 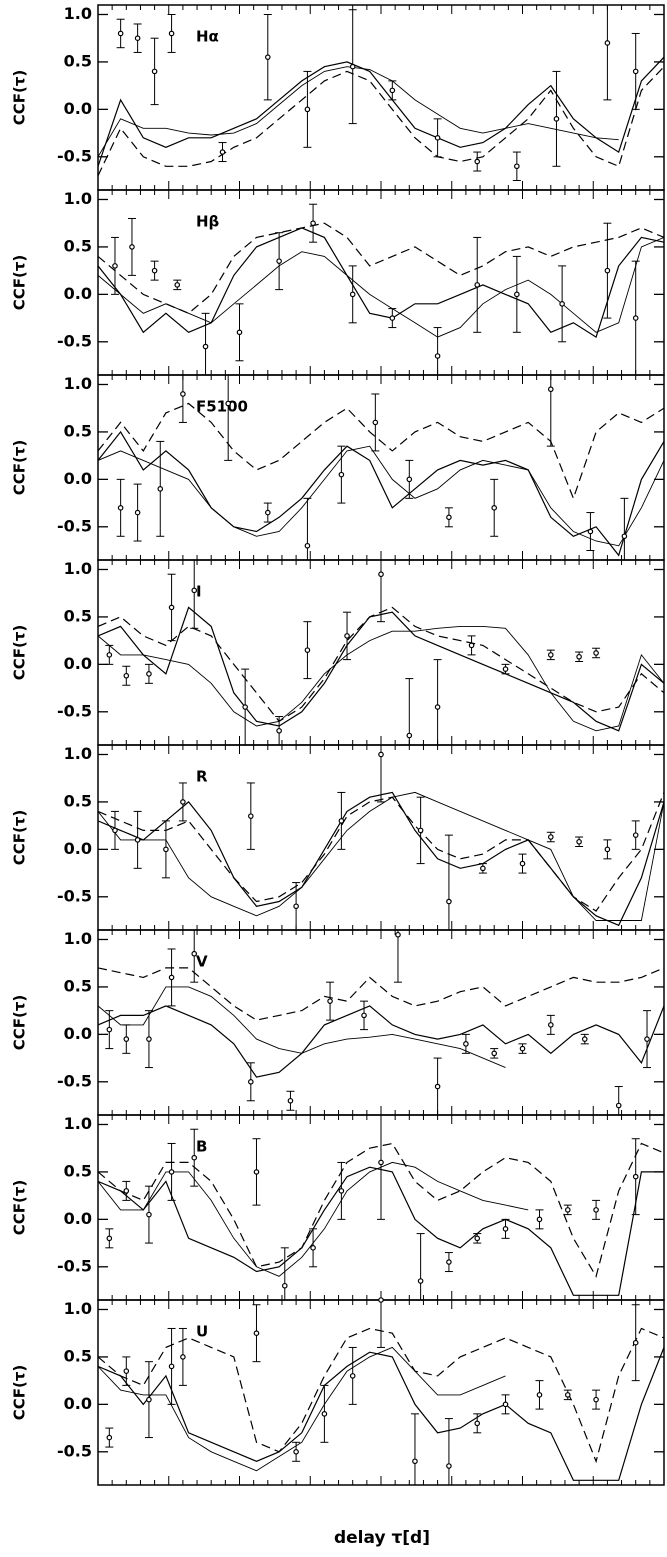 What do you see at coordinates (202, 777) in the screenshot?
I see `panel-label: R` at bounding box center [202, 777].